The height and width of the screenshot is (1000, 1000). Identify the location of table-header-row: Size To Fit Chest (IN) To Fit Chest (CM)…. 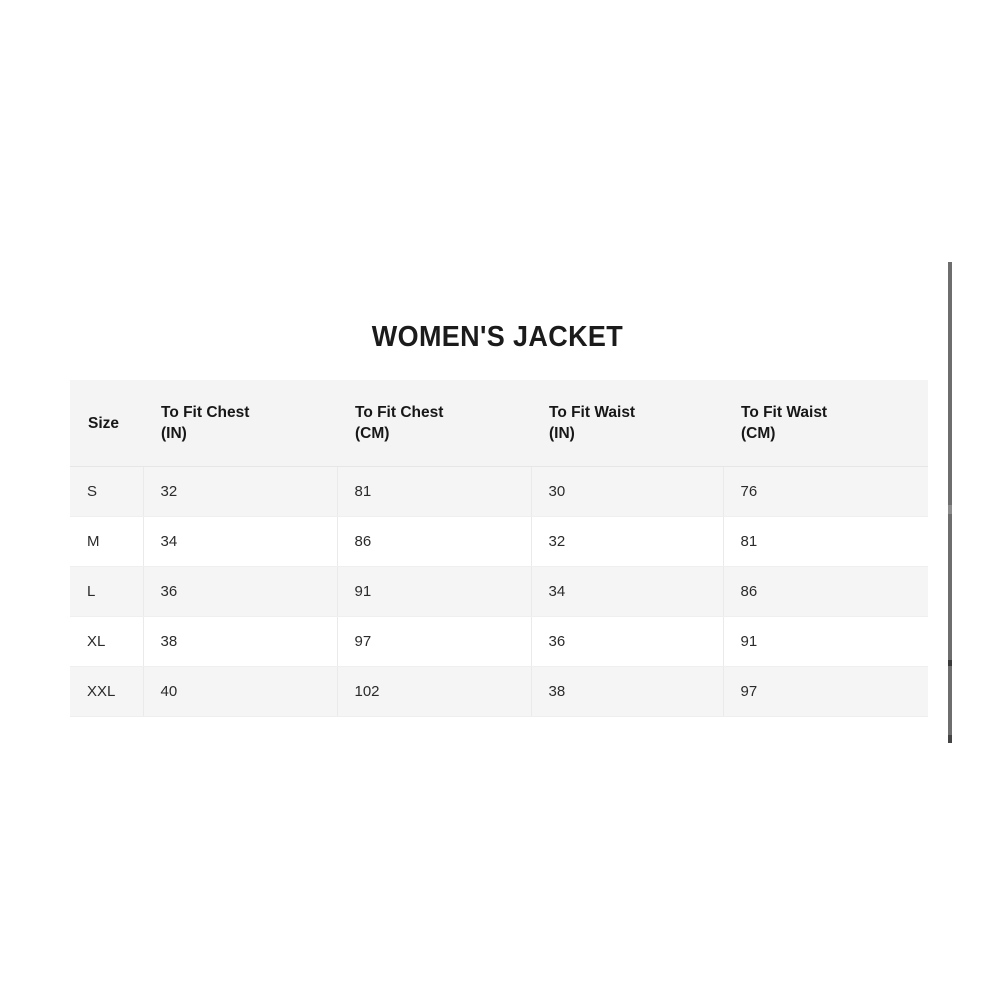
(499, 423).